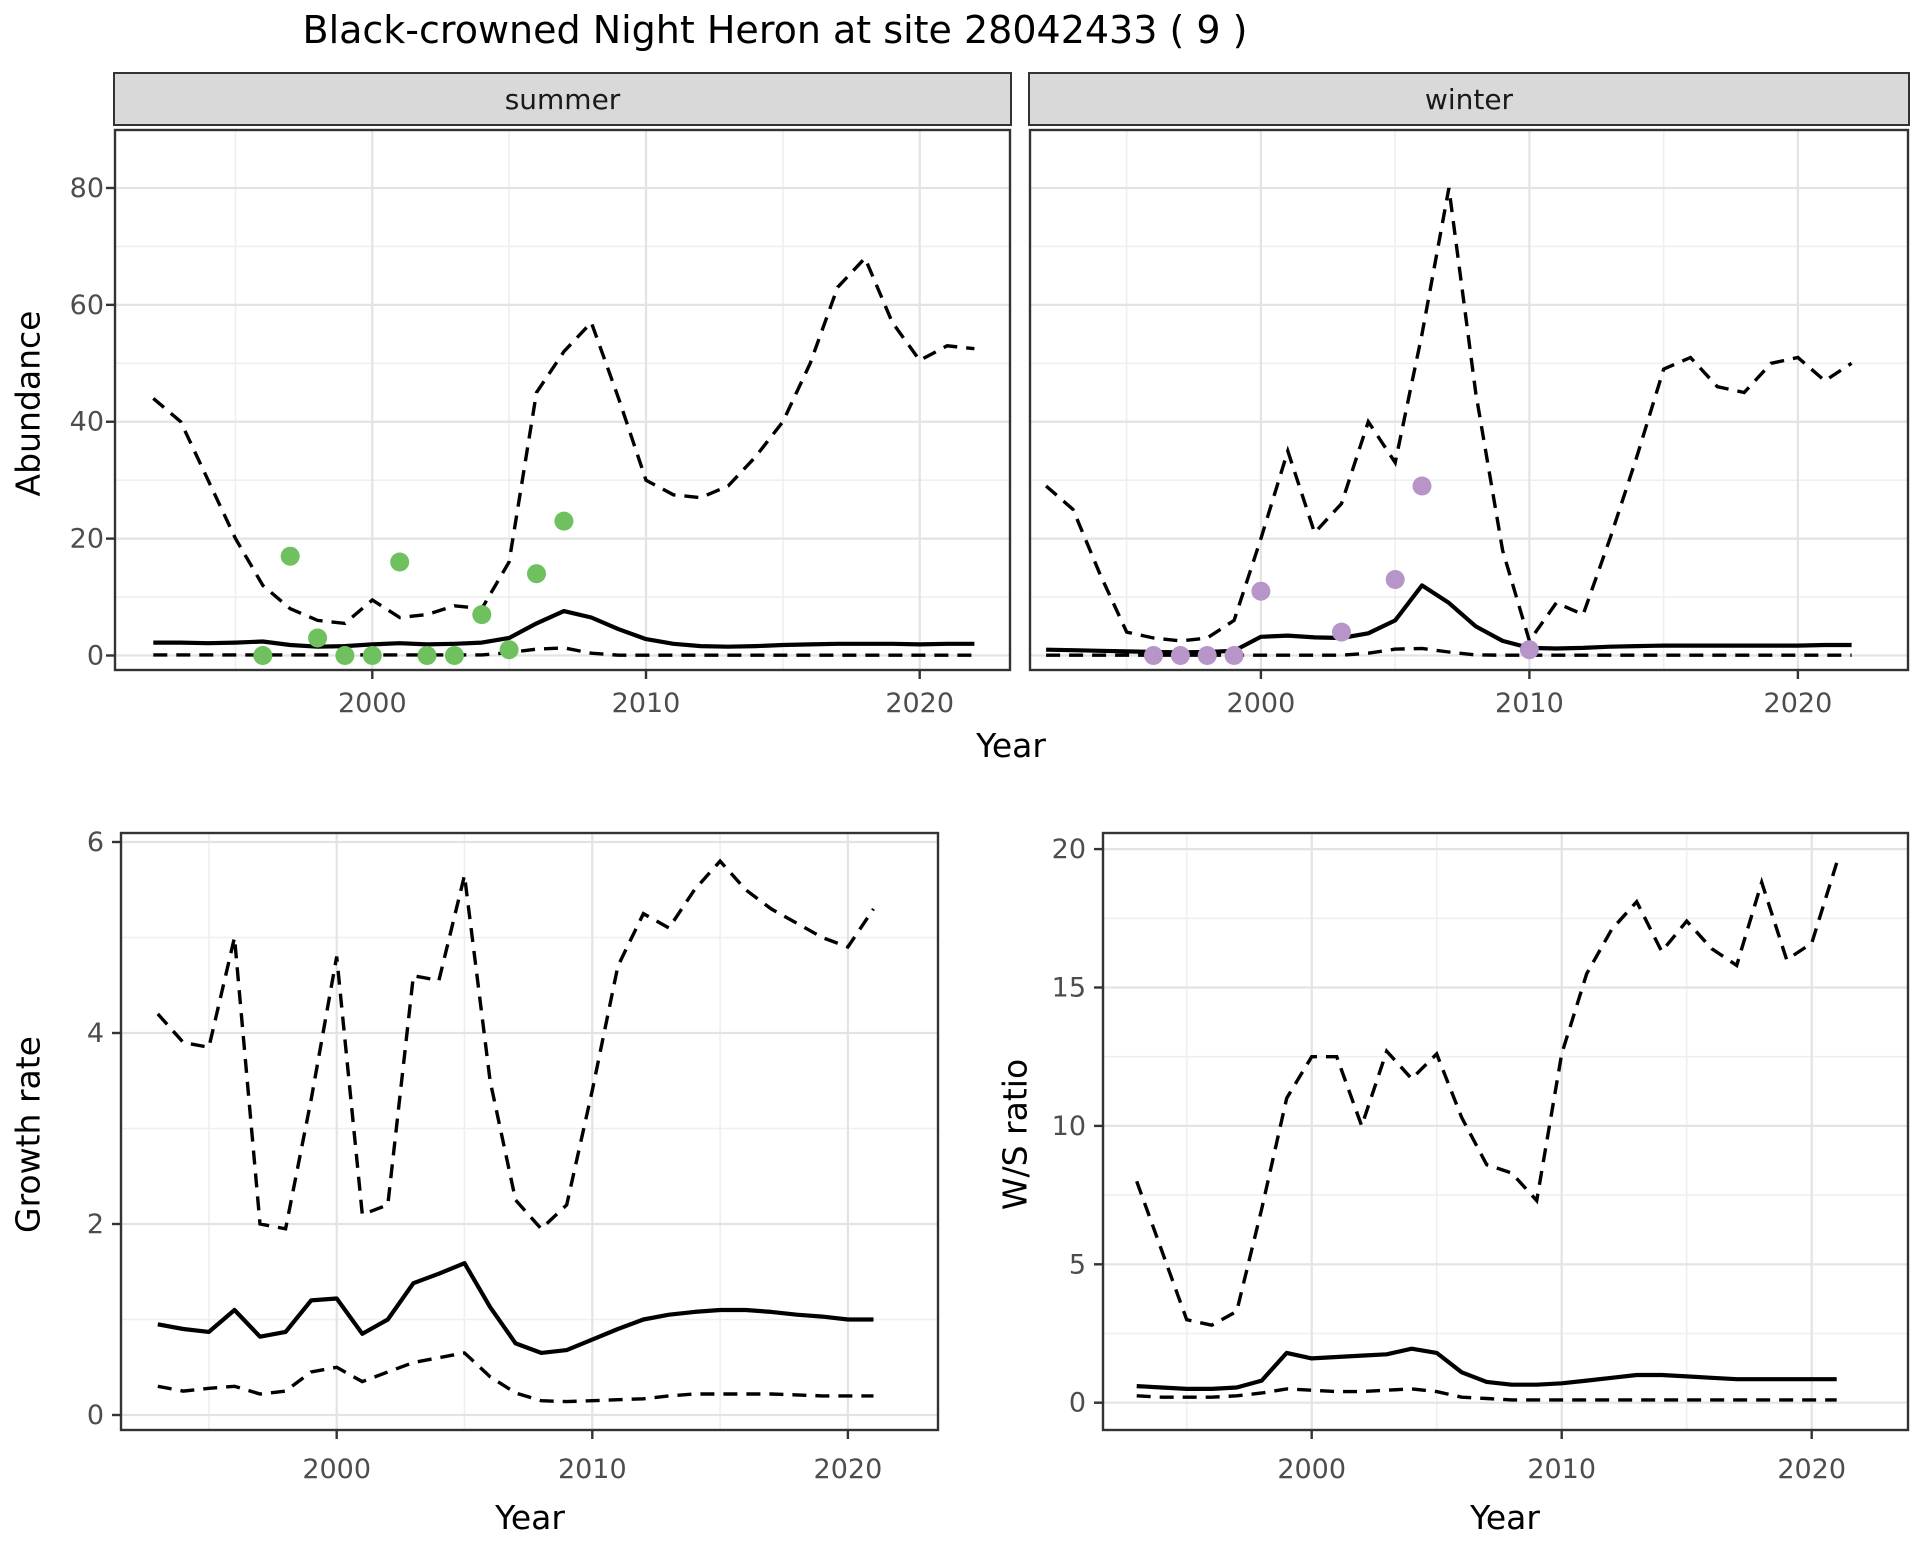 This screenshot has width=1920, height=1560. What do you see at coordinates (95, 1033) in the screenshot?
I see `y-tick-label: 4` at bounding box center [95, 1033].